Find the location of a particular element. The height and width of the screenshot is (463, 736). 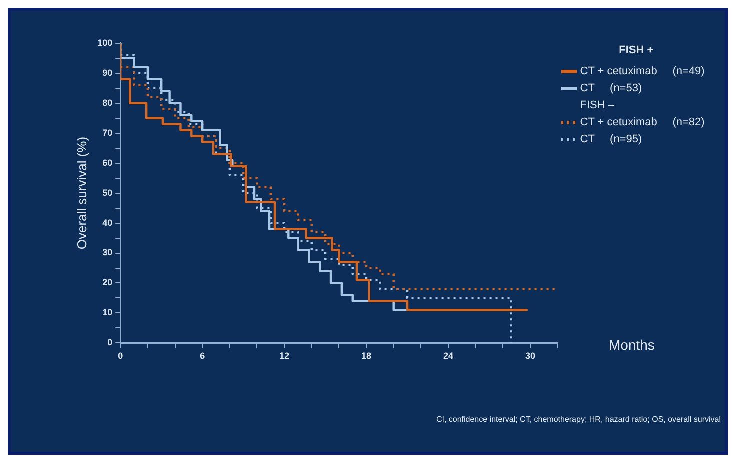

y-tick-label: 10 is located at coordinates (107, 313).